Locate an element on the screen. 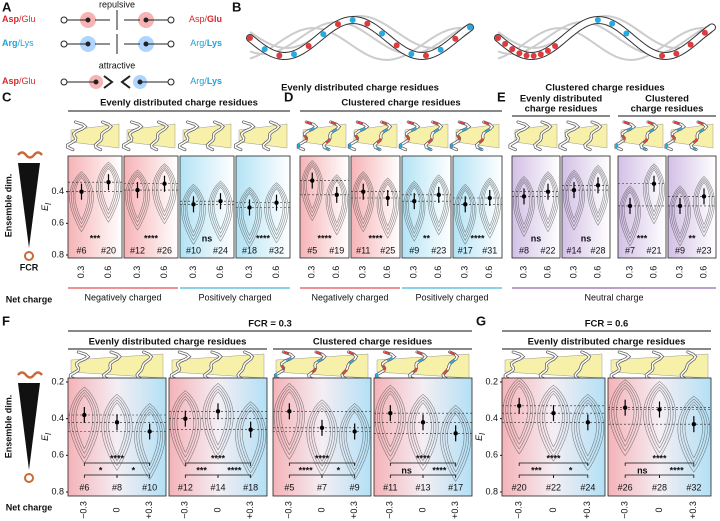 The image size is (720, 521). y-tick-label: 0.8 is located at coordinates (491, 491).